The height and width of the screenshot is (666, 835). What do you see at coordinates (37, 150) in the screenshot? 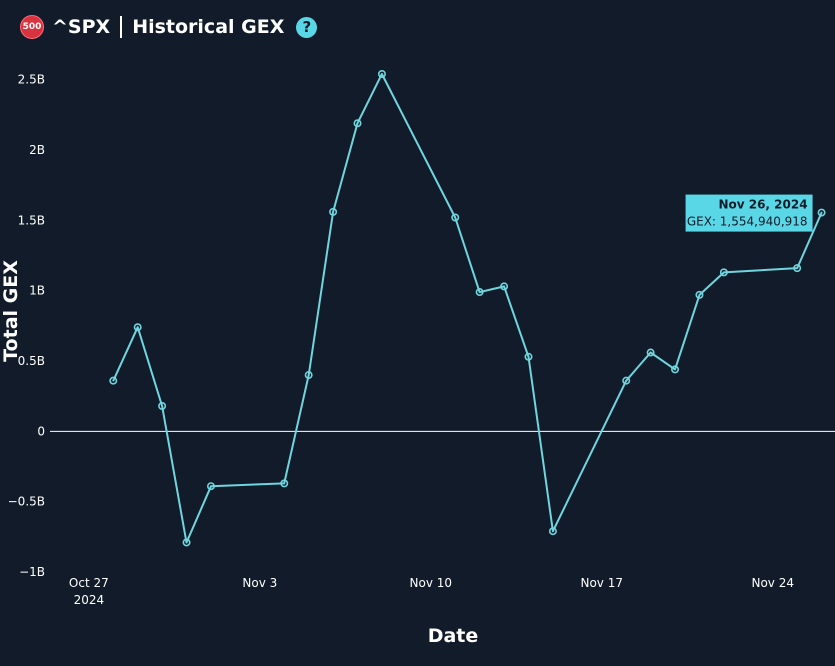
I see `y-tick-label: 2B` at bounding box center [37, 150].